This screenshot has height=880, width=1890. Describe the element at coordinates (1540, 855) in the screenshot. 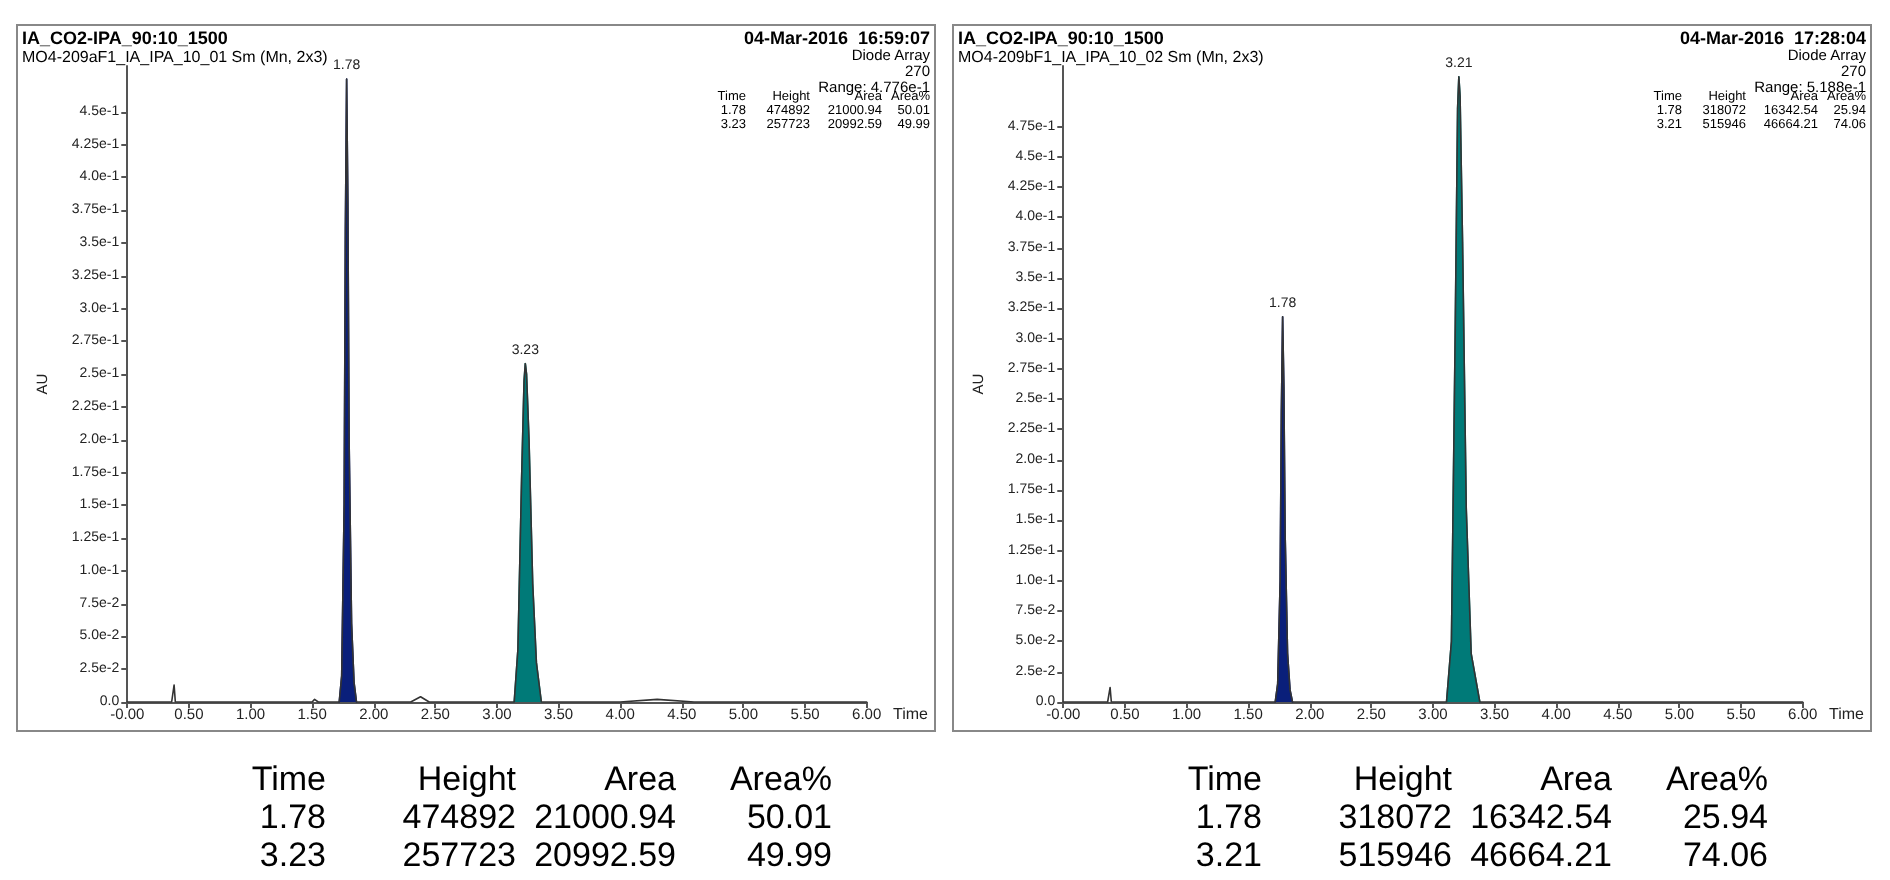

I see `text: 46664.21` at that location.